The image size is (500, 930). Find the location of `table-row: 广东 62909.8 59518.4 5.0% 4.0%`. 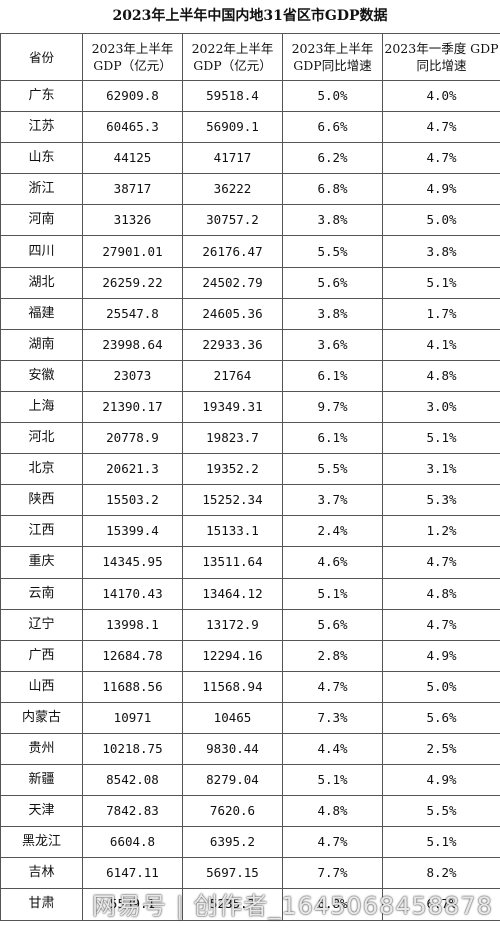

table-row: 广东 62909.8 59518.4 5.0% 4.0% is located at coordinates (250, 96).